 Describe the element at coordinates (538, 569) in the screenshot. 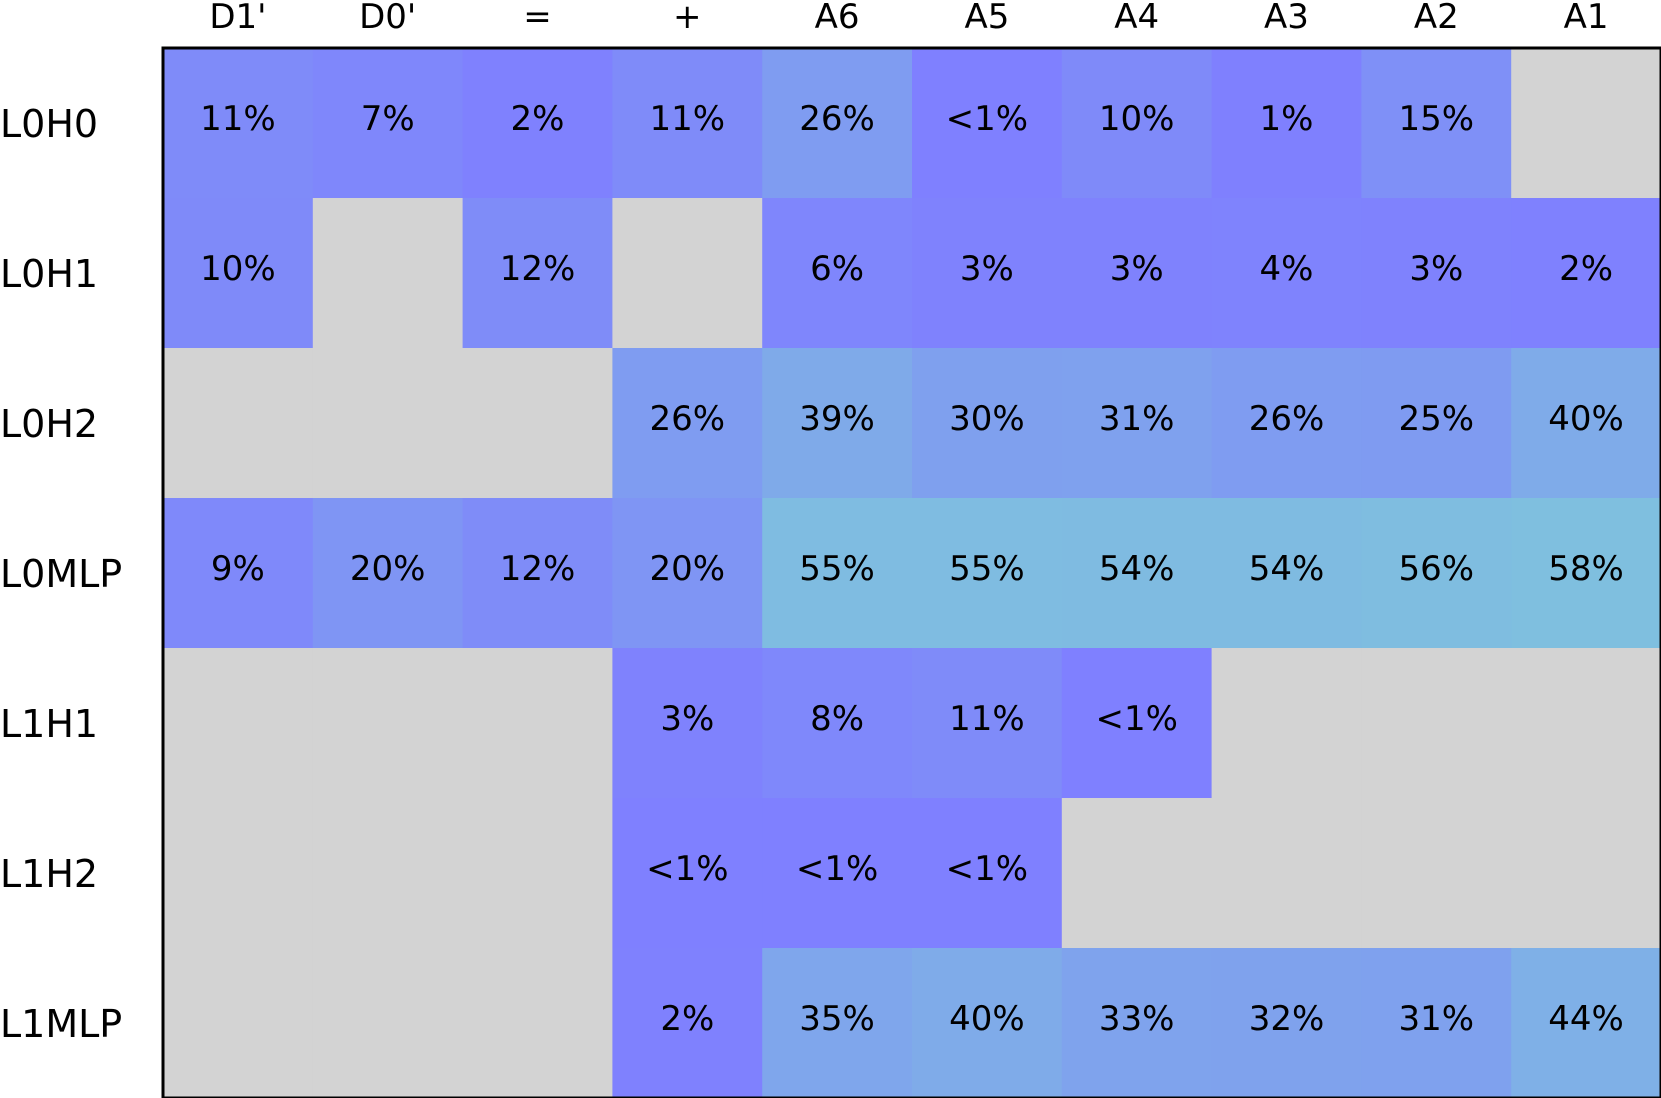

I see `cell-value-label: 12%` at that location.